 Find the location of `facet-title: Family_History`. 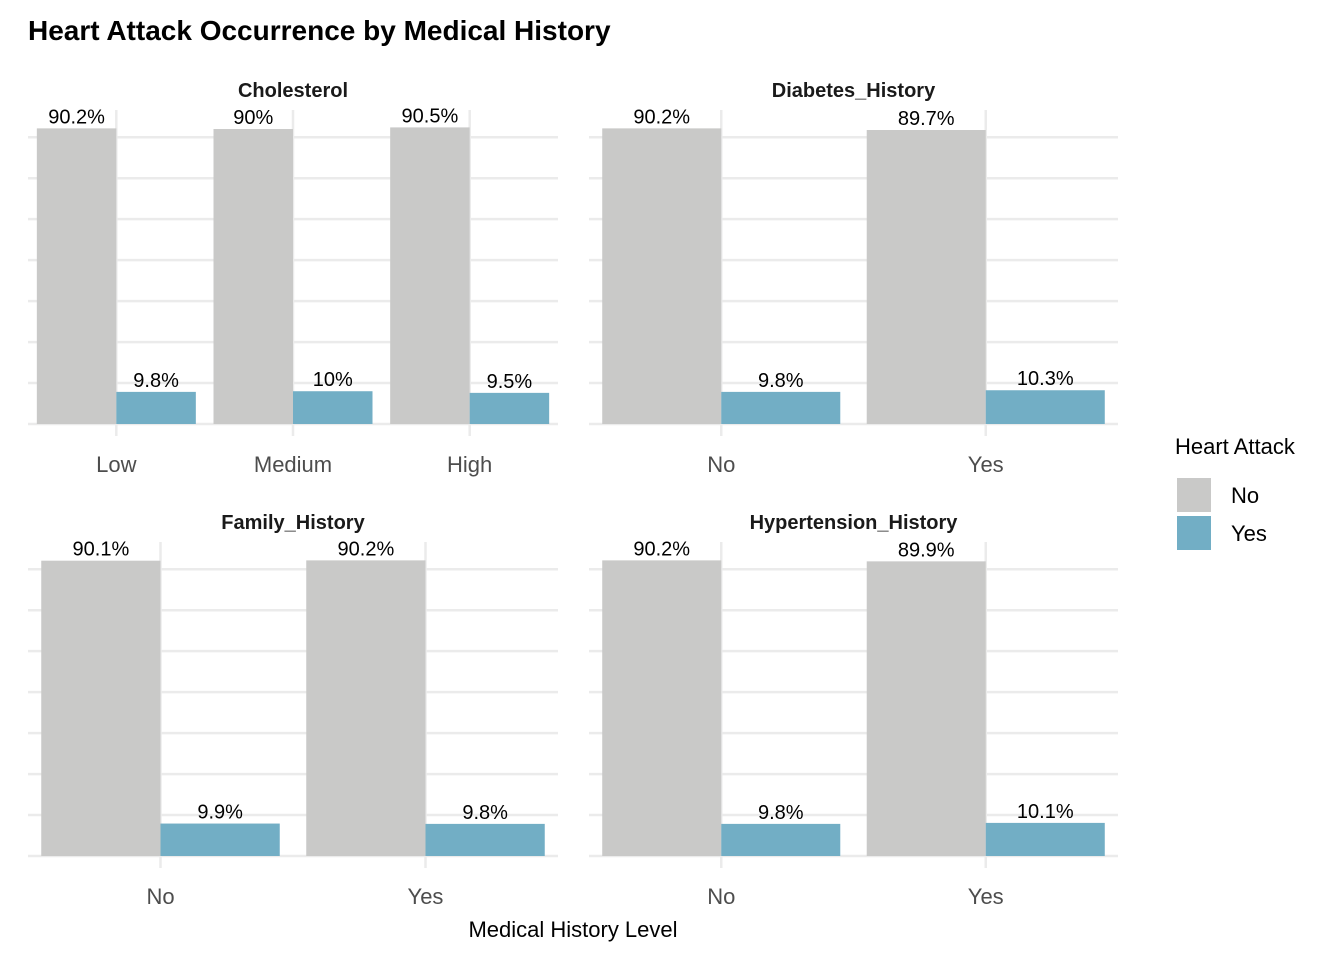

facet-title: Family_History is located at coordinates (293, 523).